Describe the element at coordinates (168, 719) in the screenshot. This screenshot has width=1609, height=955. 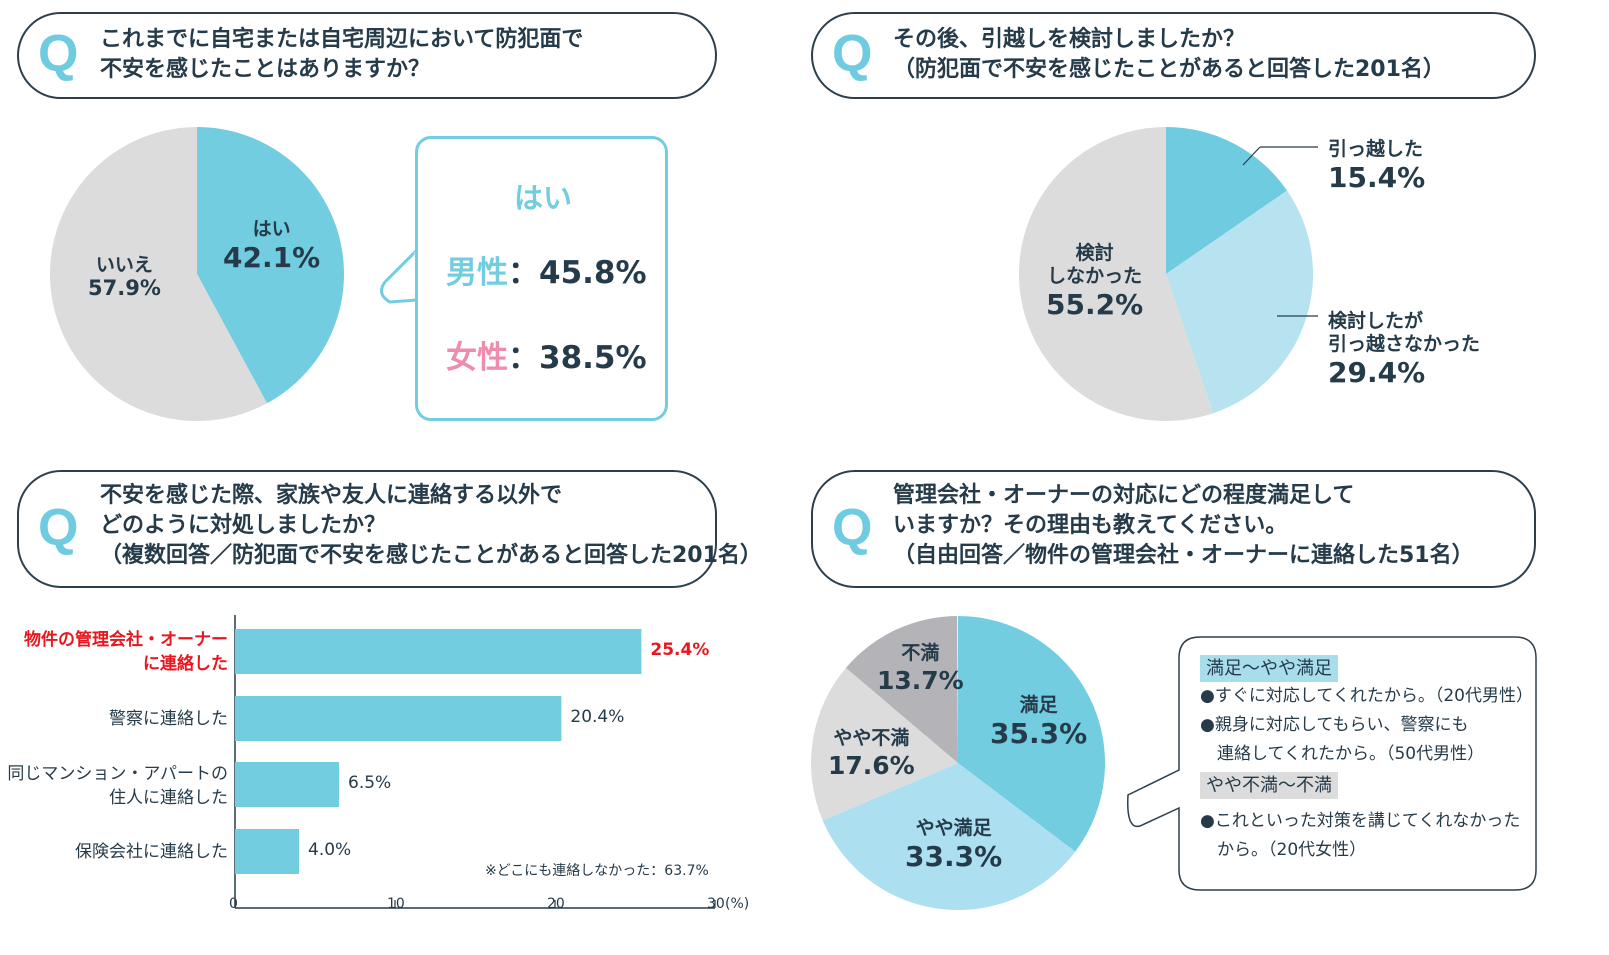
I see `bar-category-1: 警察に連絡した` at that location.